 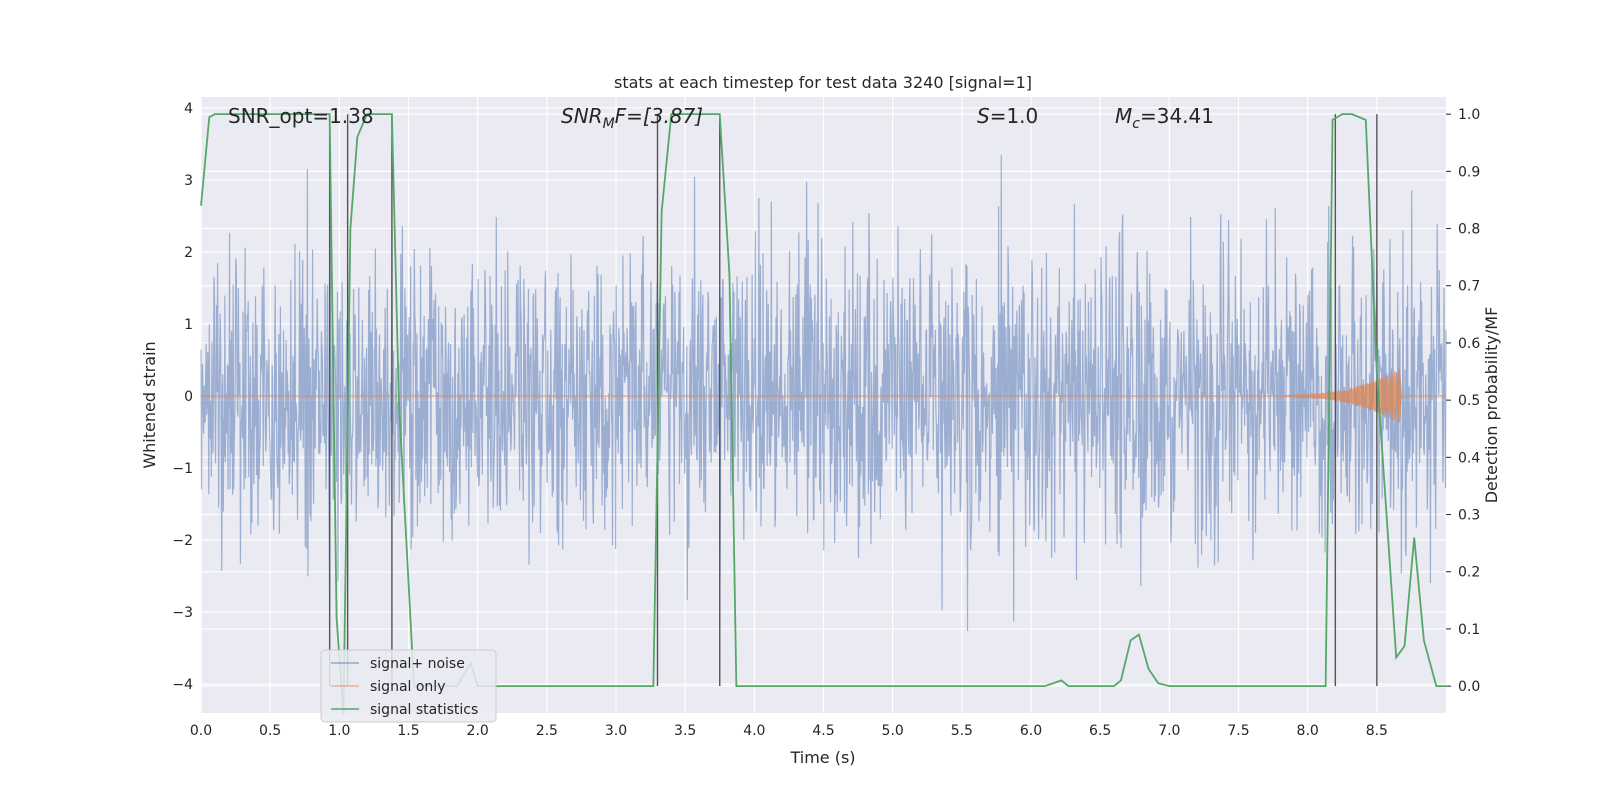 What do you see at coordinates (1169, 731) in the screenshot?
I see `x-tick-label: 7.0` at bounding box center [1169, 731].